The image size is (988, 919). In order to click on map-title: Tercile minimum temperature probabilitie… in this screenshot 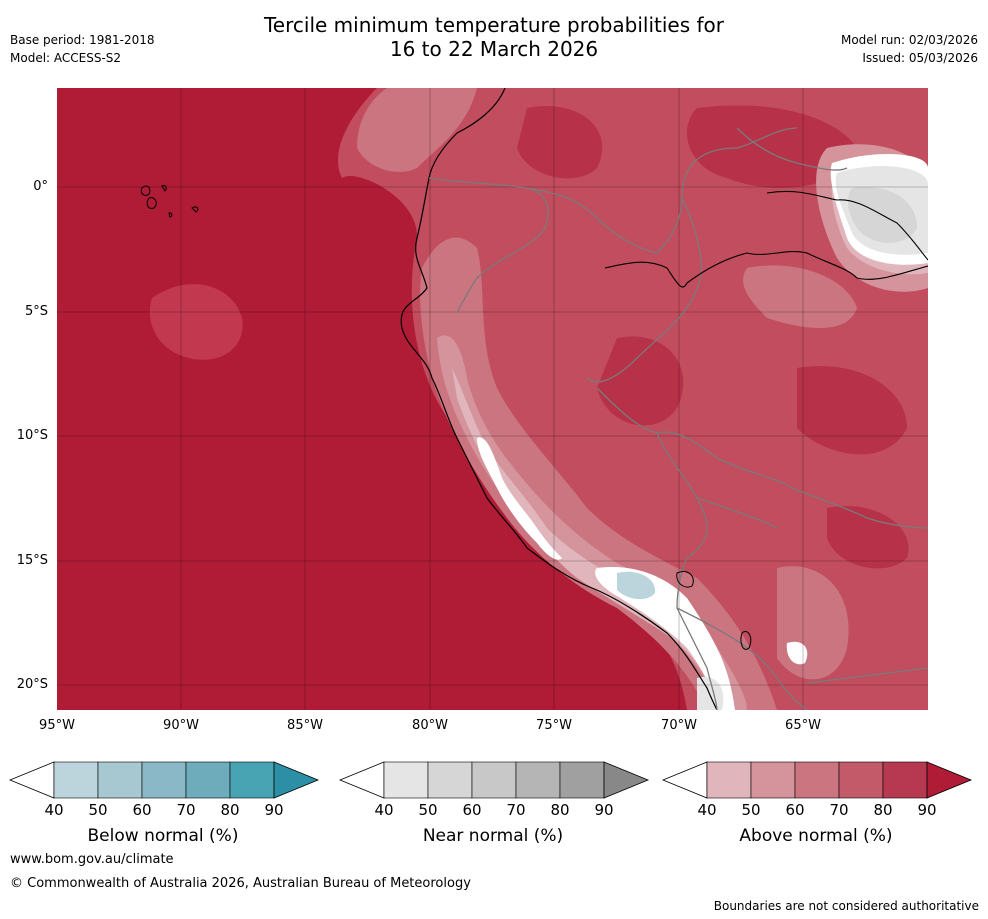, I will do `click(494, 37)`.